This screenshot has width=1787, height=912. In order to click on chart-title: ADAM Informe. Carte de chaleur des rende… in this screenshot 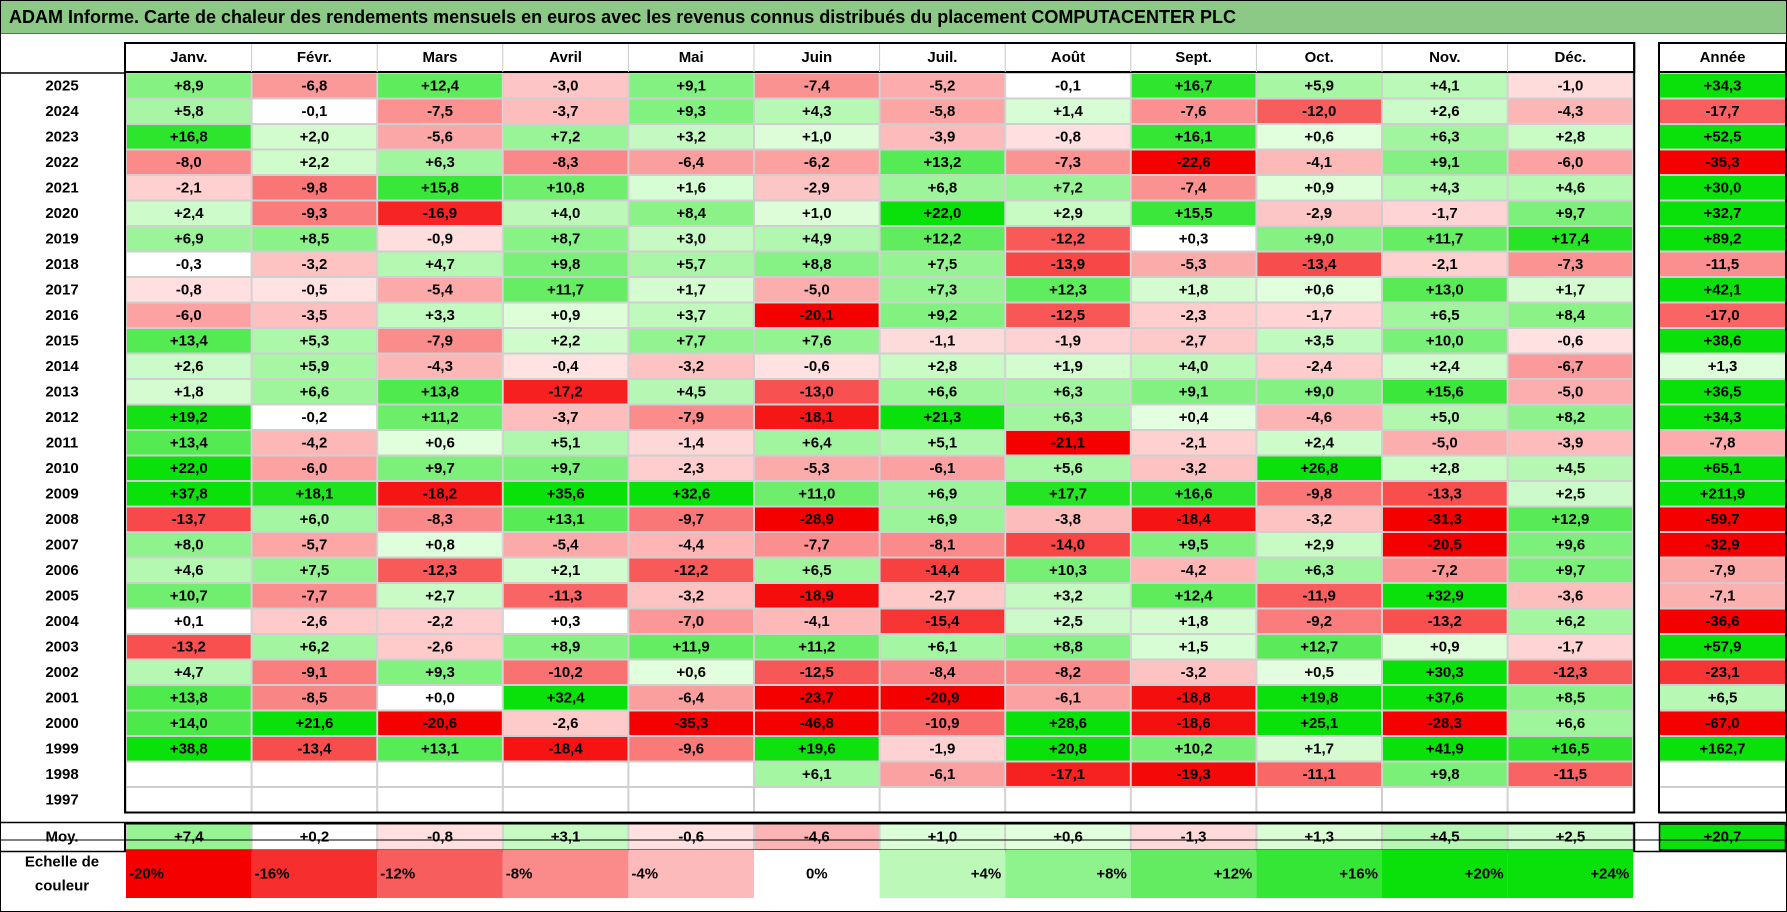, I will do `click(893, 17)`.